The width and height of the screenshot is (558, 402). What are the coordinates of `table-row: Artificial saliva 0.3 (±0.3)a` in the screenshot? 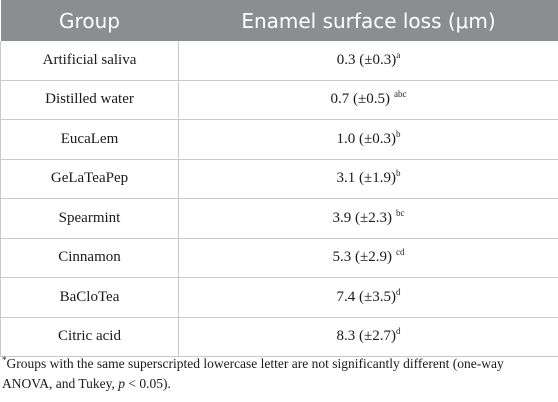 It's located at (279, 61).